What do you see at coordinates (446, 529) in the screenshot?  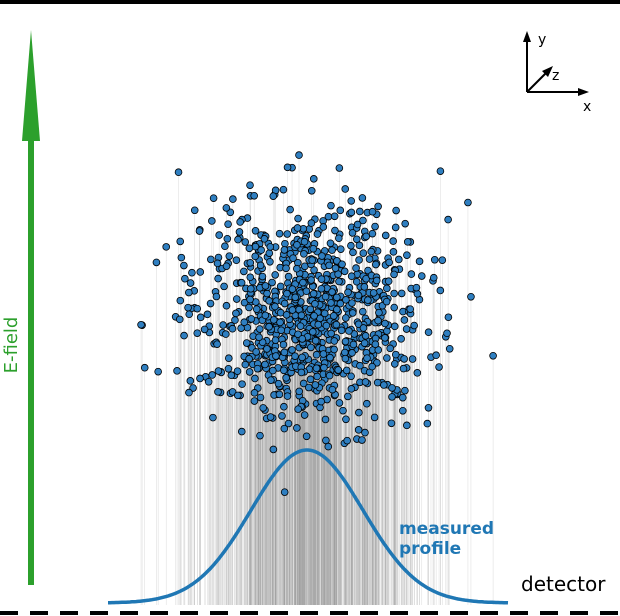 I see `profile-label-line-1: measured` at bounding box center [446, 529].